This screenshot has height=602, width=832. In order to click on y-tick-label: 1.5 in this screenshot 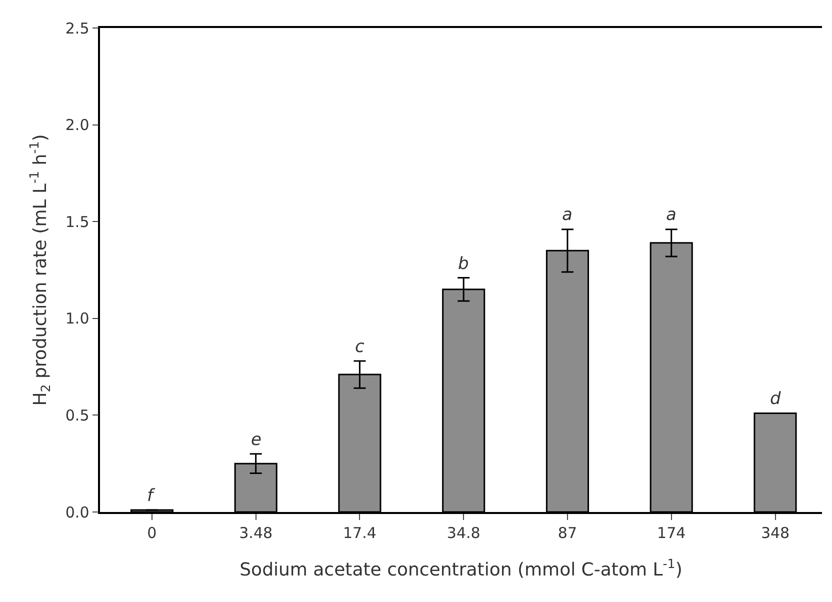, I will do `click(77, 221)`.